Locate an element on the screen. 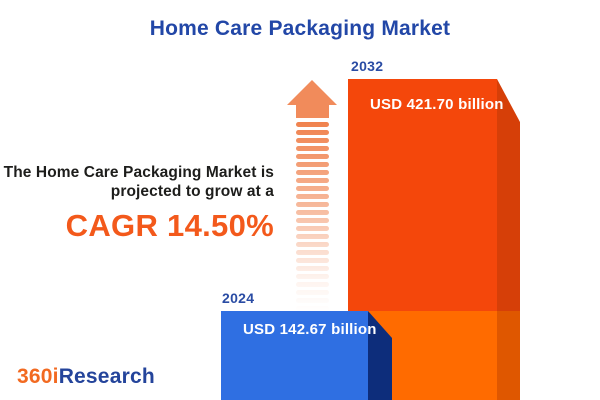 The height and width of the screenshot is (400, 600). bar-2032-value-label: USD 421.70 billion is located at coordinates (437, 104).